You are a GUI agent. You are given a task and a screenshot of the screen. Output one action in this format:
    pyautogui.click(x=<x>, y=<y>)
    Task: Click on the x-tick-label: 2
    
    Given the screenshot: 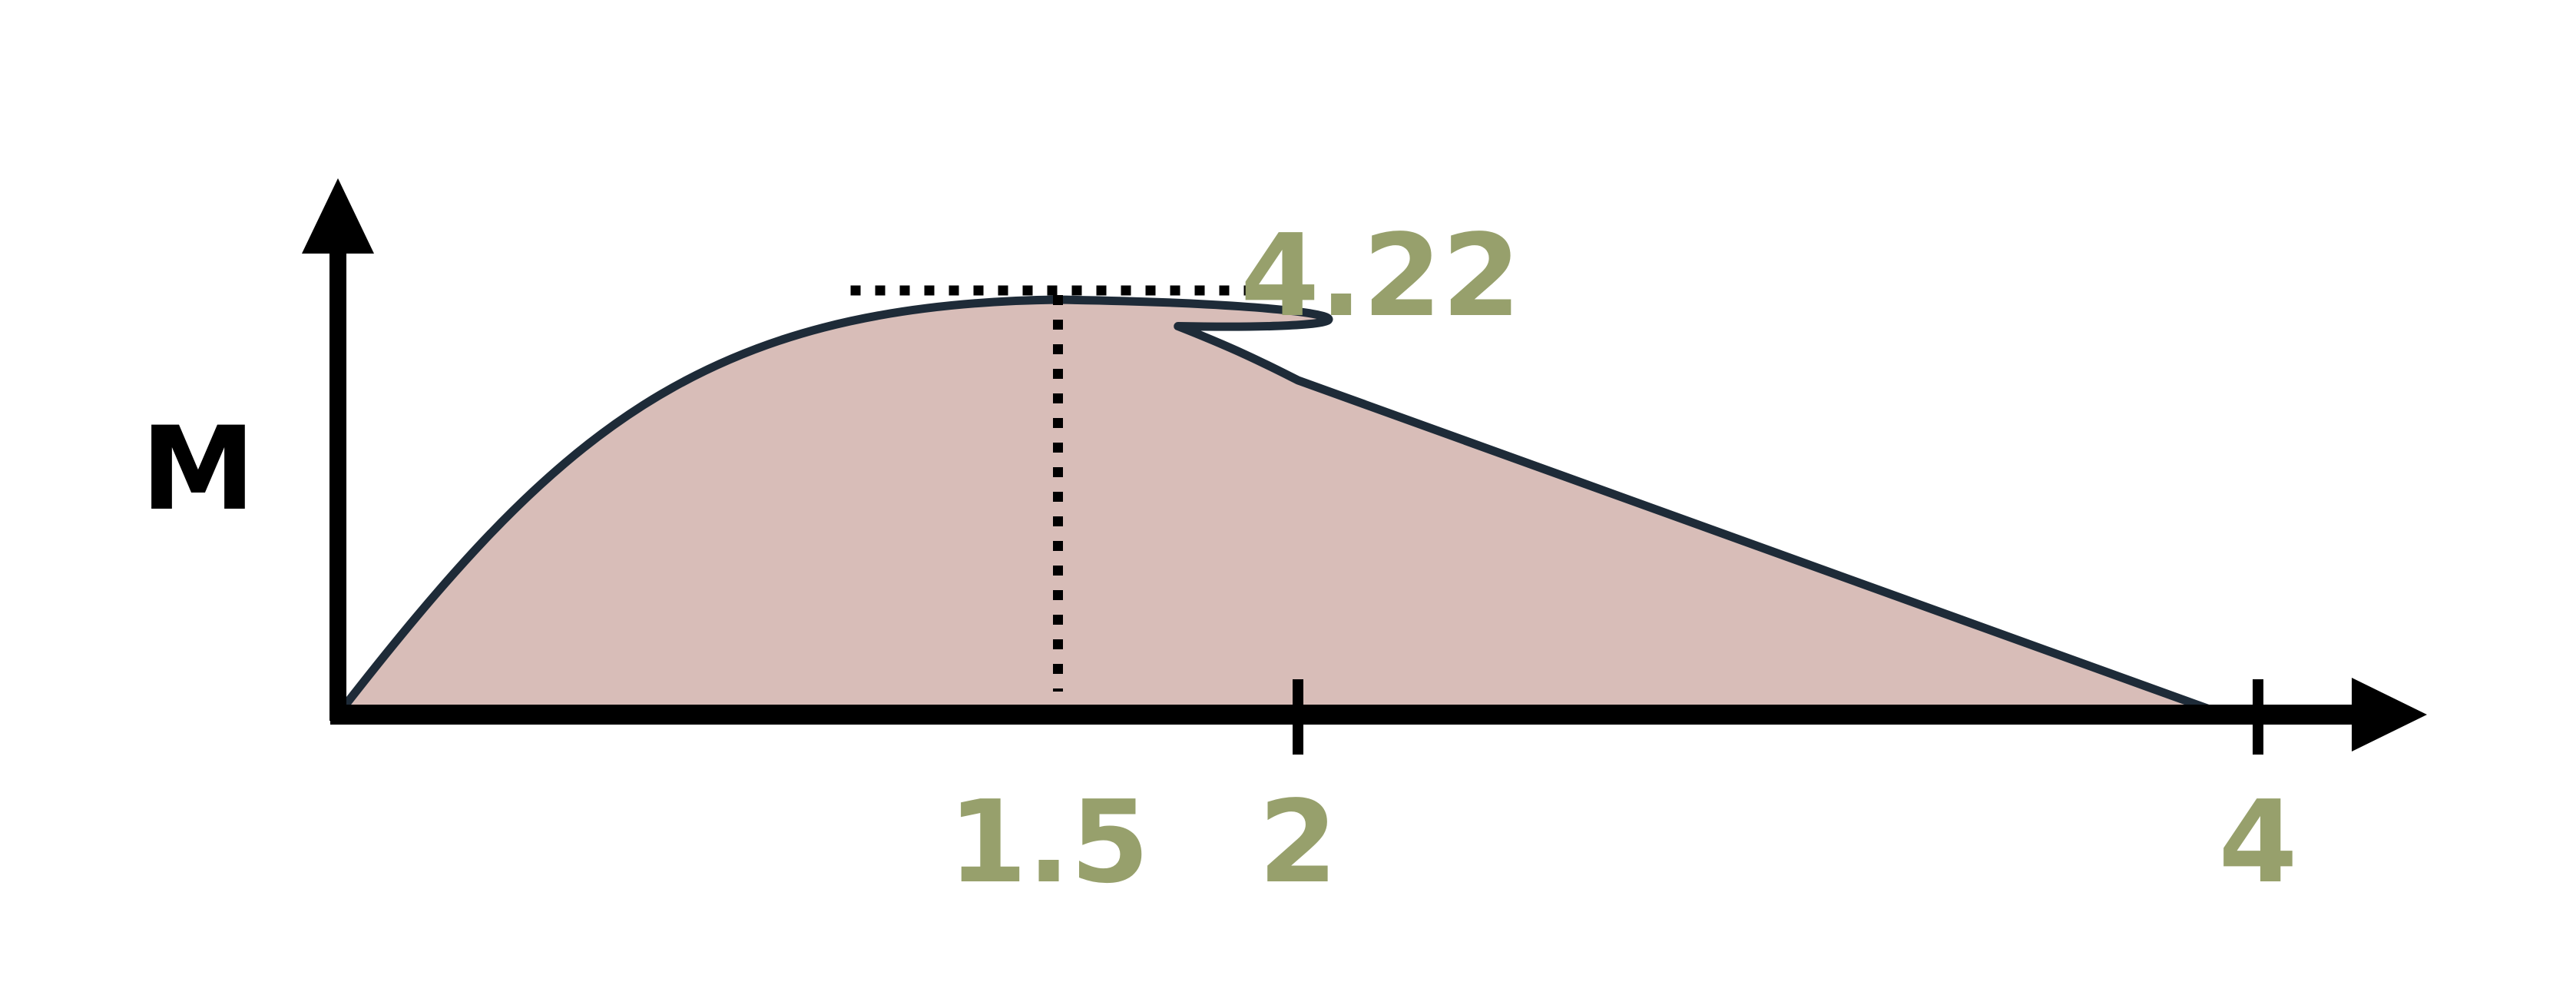 What is the action you would take?
    pyautogui.click(x=1298, y=842)
    